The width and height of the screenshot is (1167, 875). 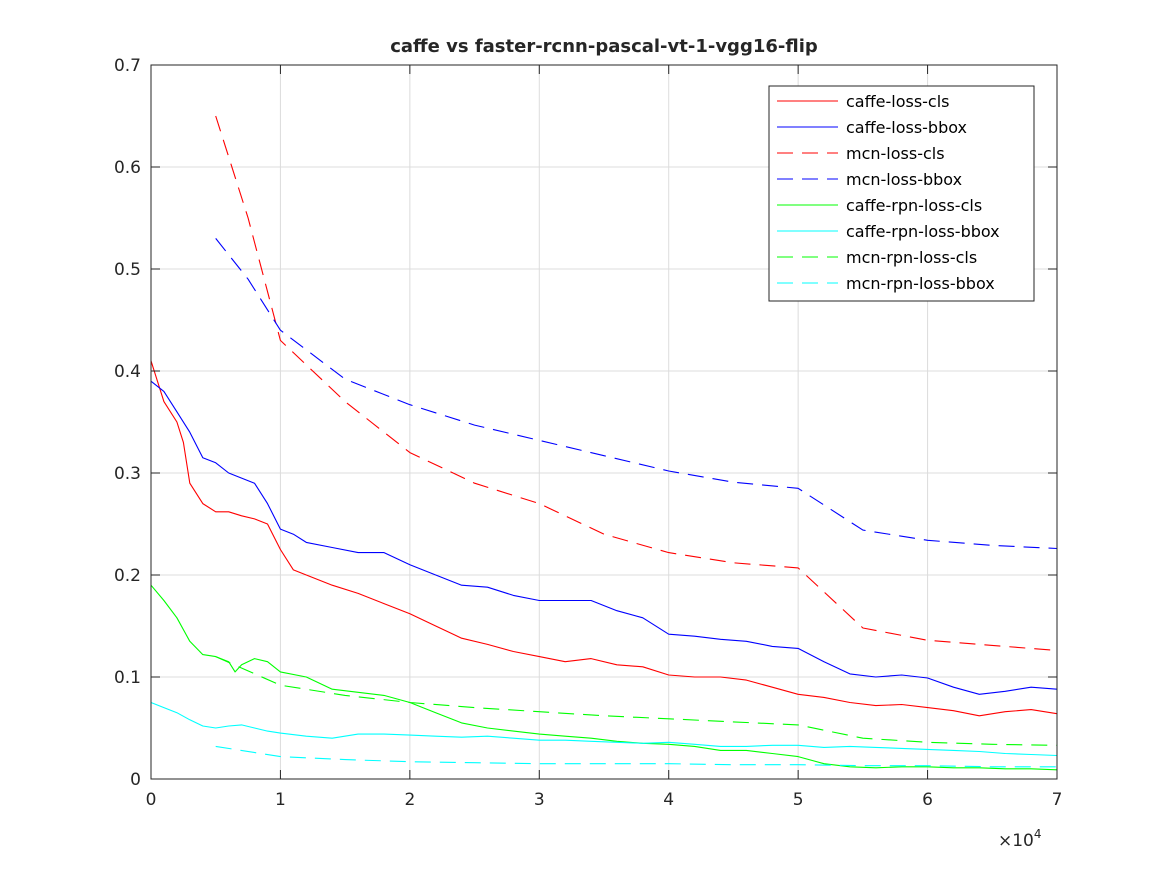 What do you see at coordinates (1057, 800) in the screenshot?
I see `x-tick-label: 7` at bounding box center [1057, 800].